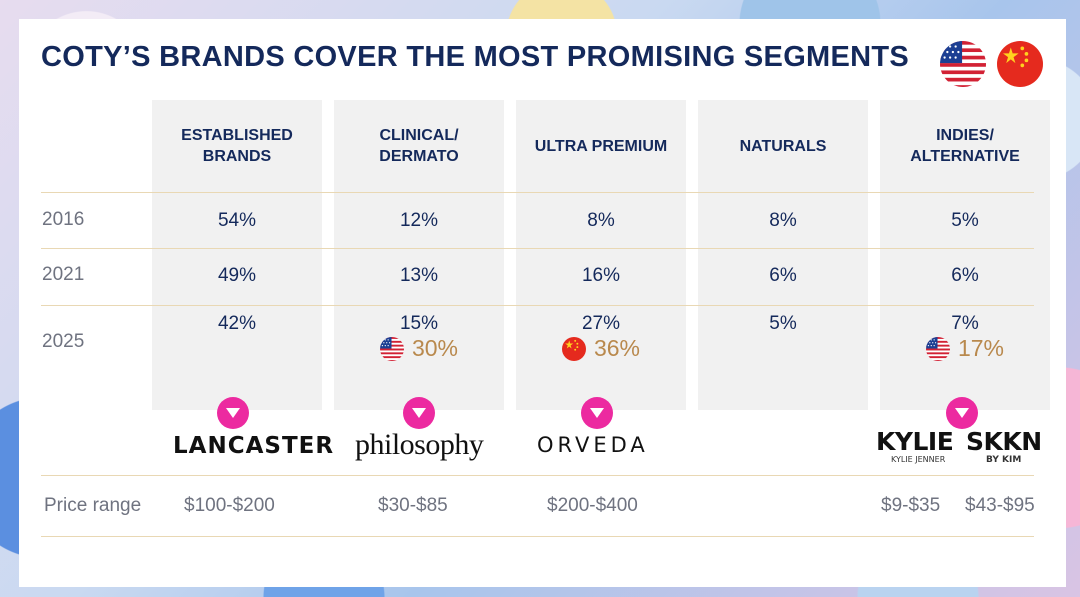  Describe the element at coordinates (237, 323) in the screenshot. I see `value-established-2025: 42%` at that location.